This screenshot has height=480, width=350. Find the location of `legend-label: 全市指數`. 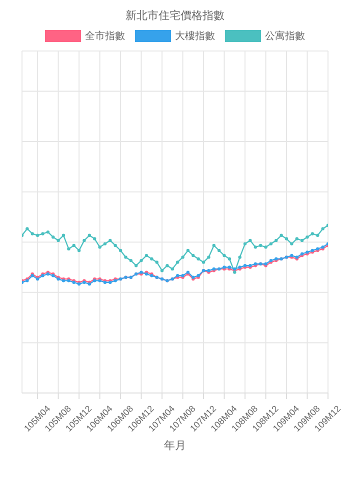

legend-label: 全市指數 is located at coordinates (105, 36).